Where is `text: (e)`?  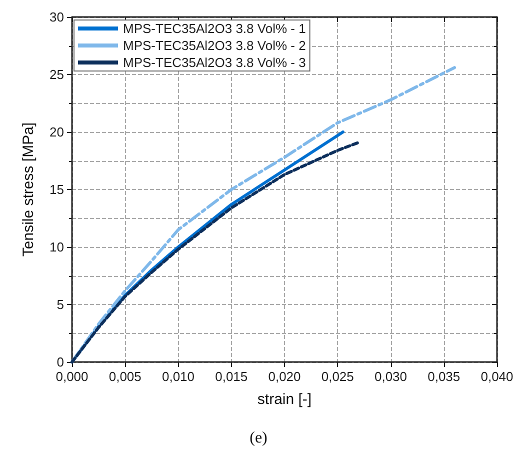 text: (e) is located at coordinates (259, 438).